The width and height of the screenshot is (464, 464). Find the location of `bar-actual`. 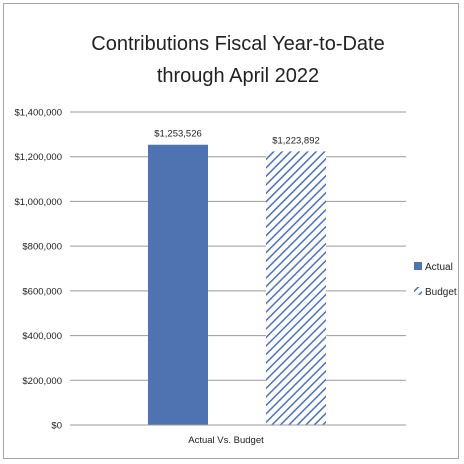

bar-actual is located at coordinates (178, 284).